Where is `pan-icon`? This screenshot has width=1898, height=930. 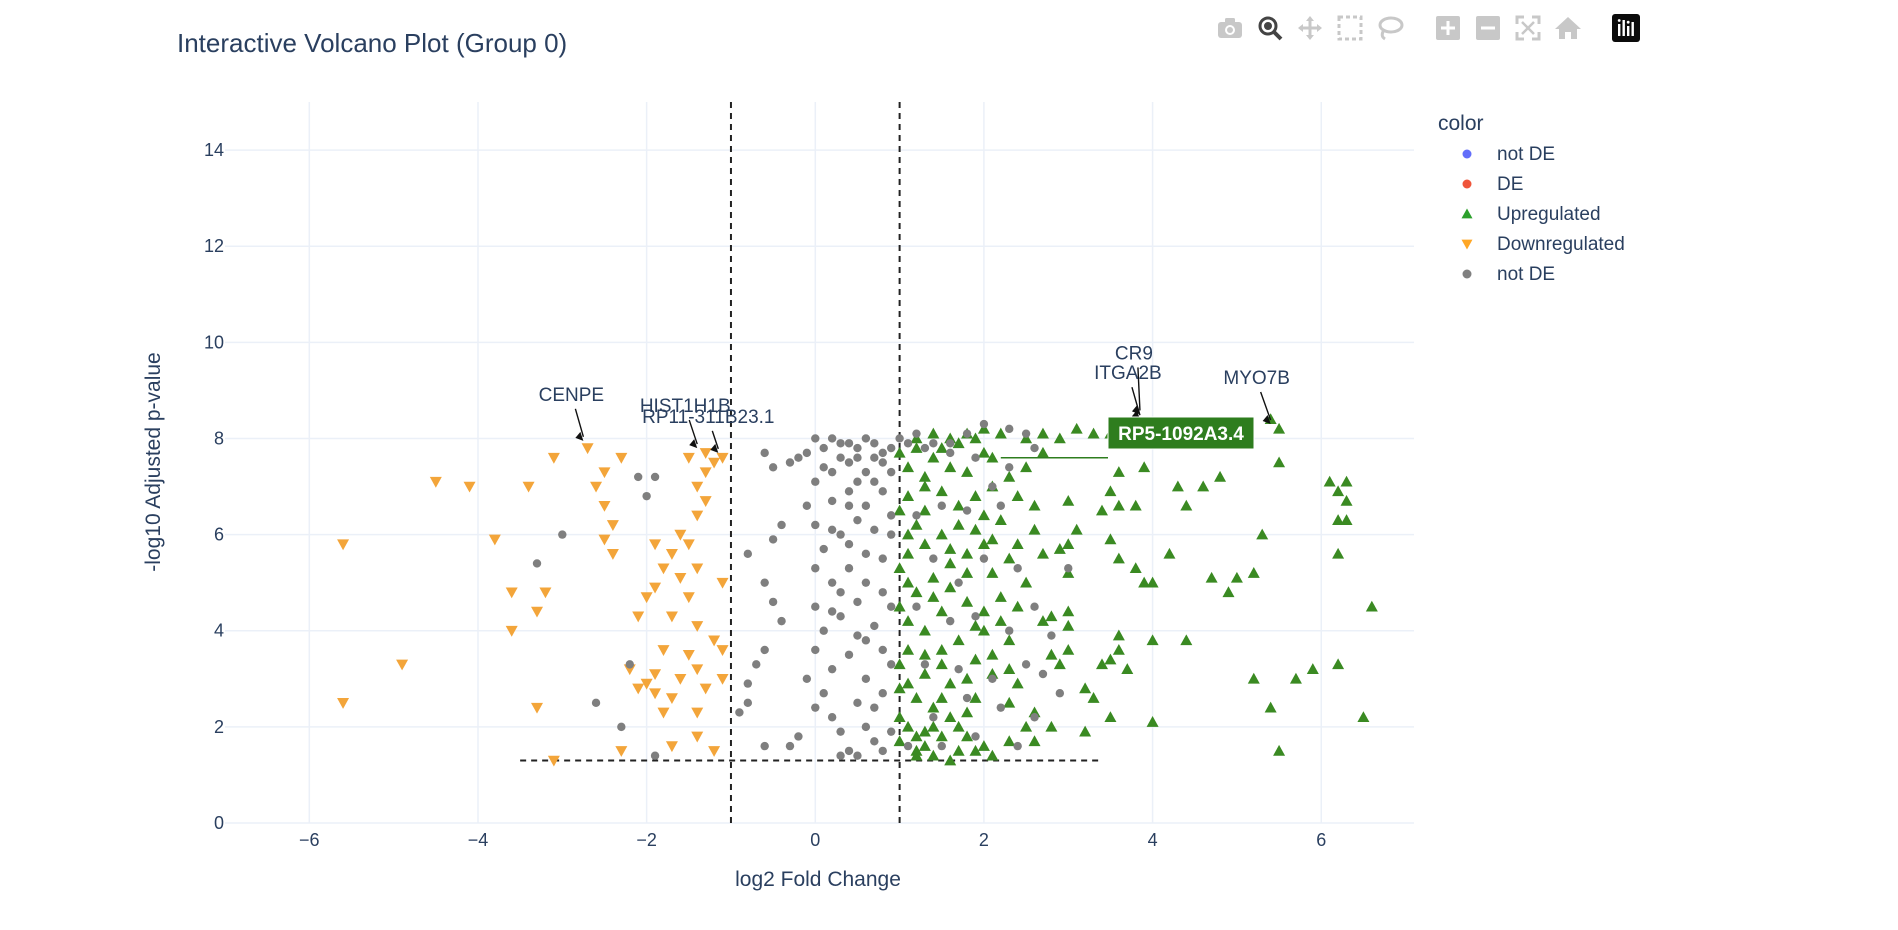 pan-icon is located at coordinates (1310, 28).